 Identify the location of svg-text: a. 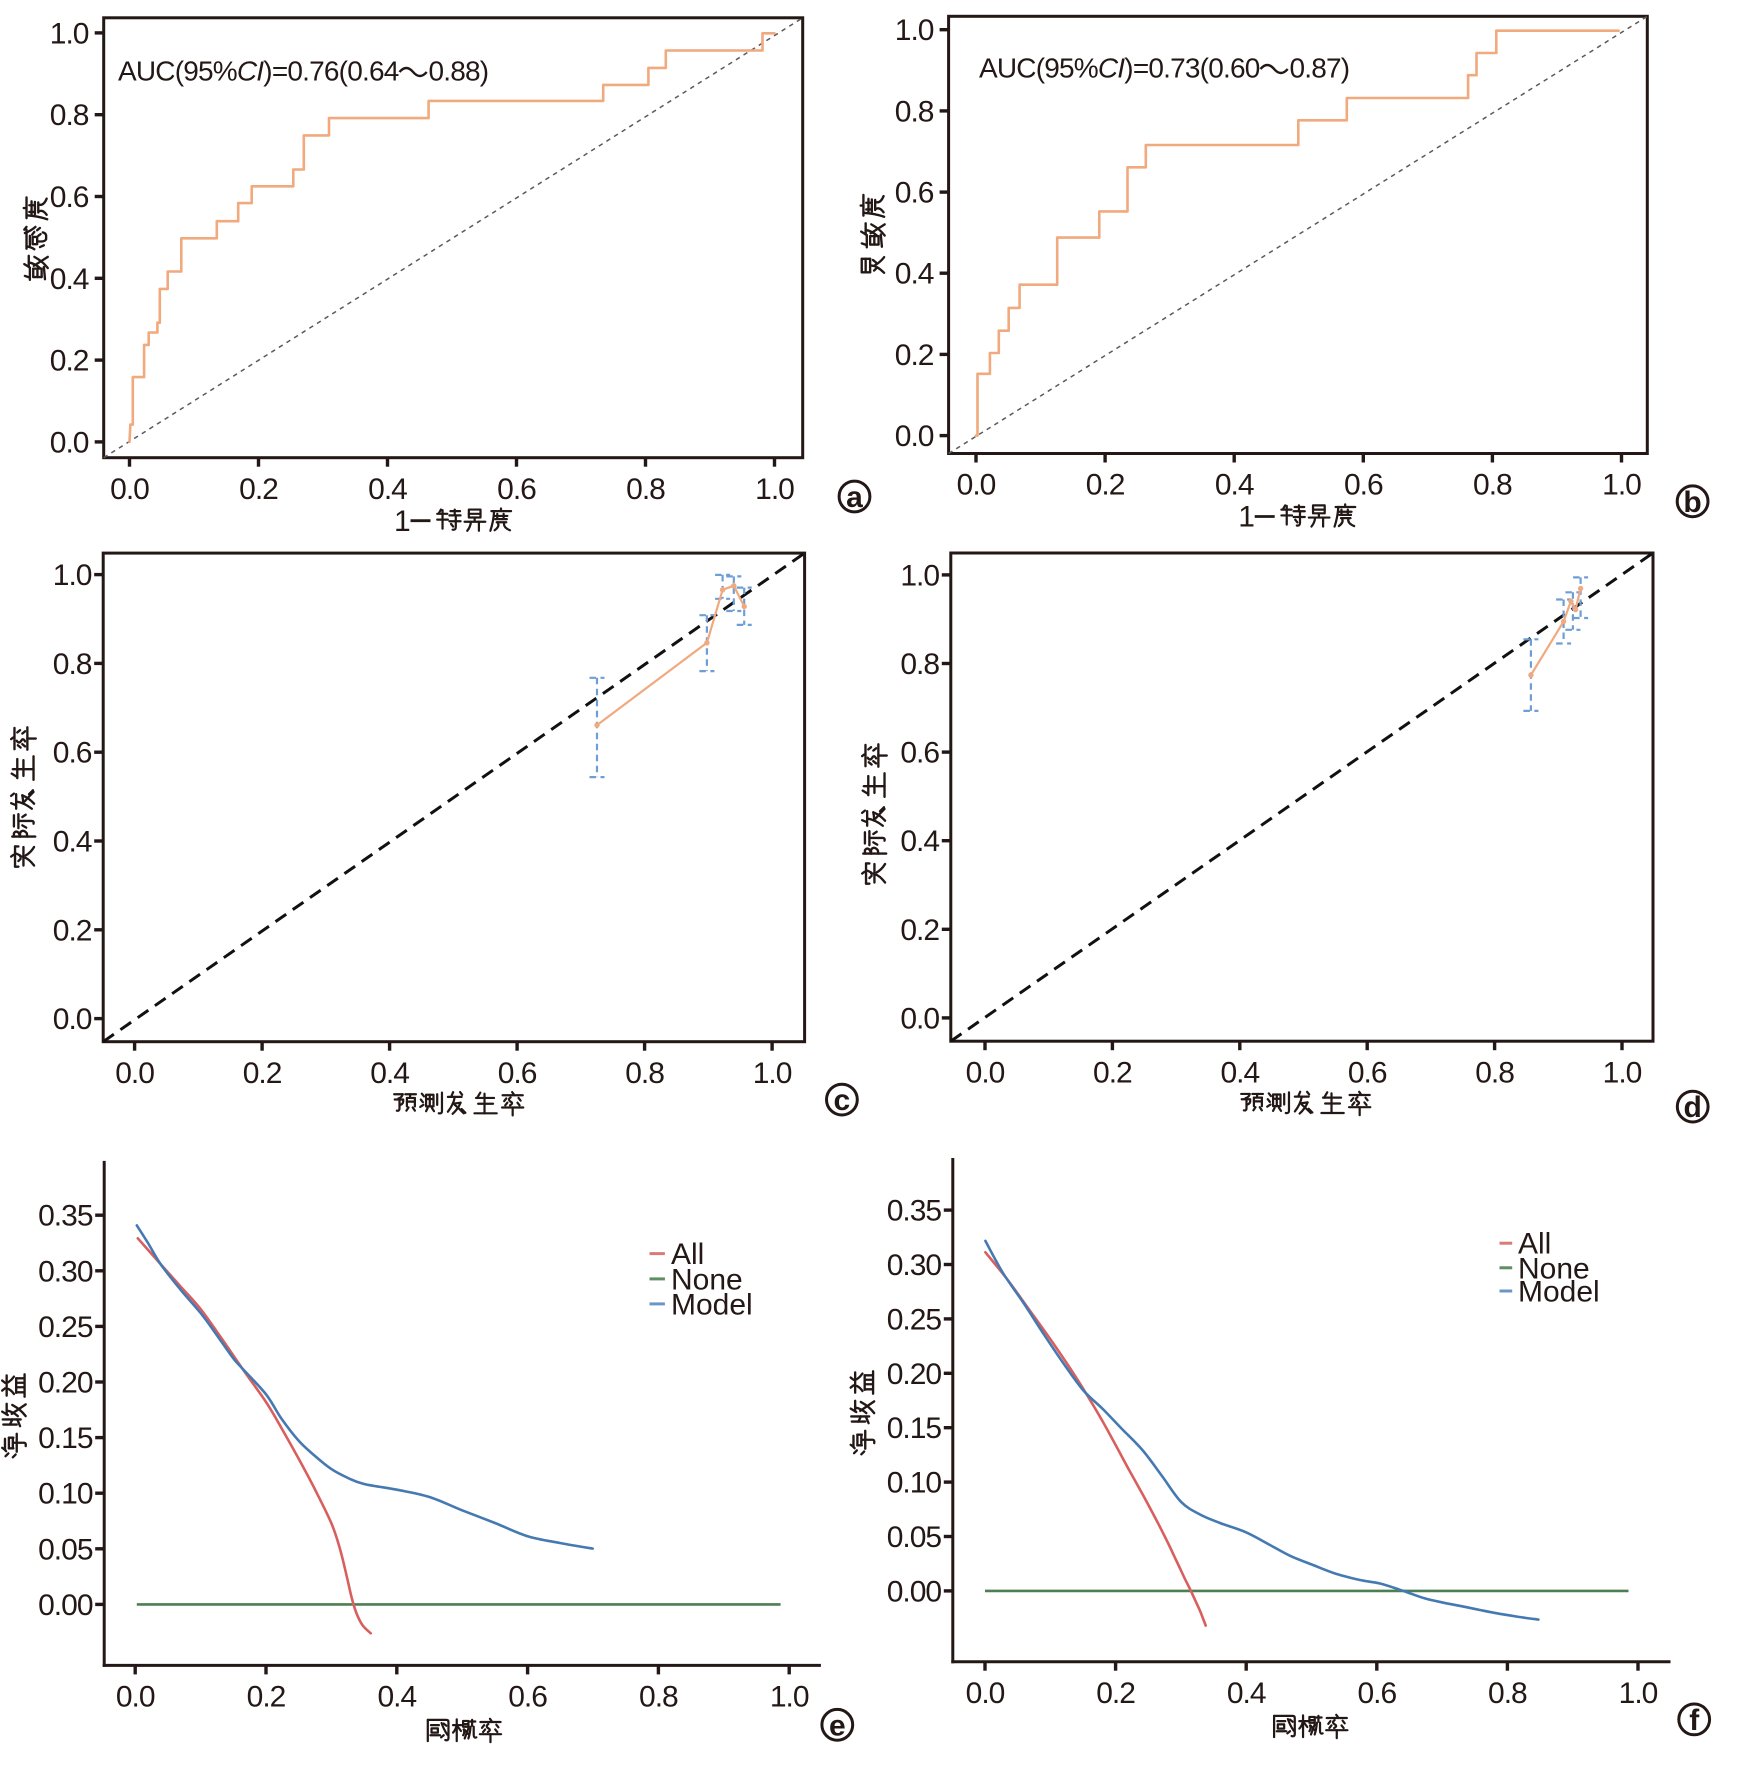
(854, 497).